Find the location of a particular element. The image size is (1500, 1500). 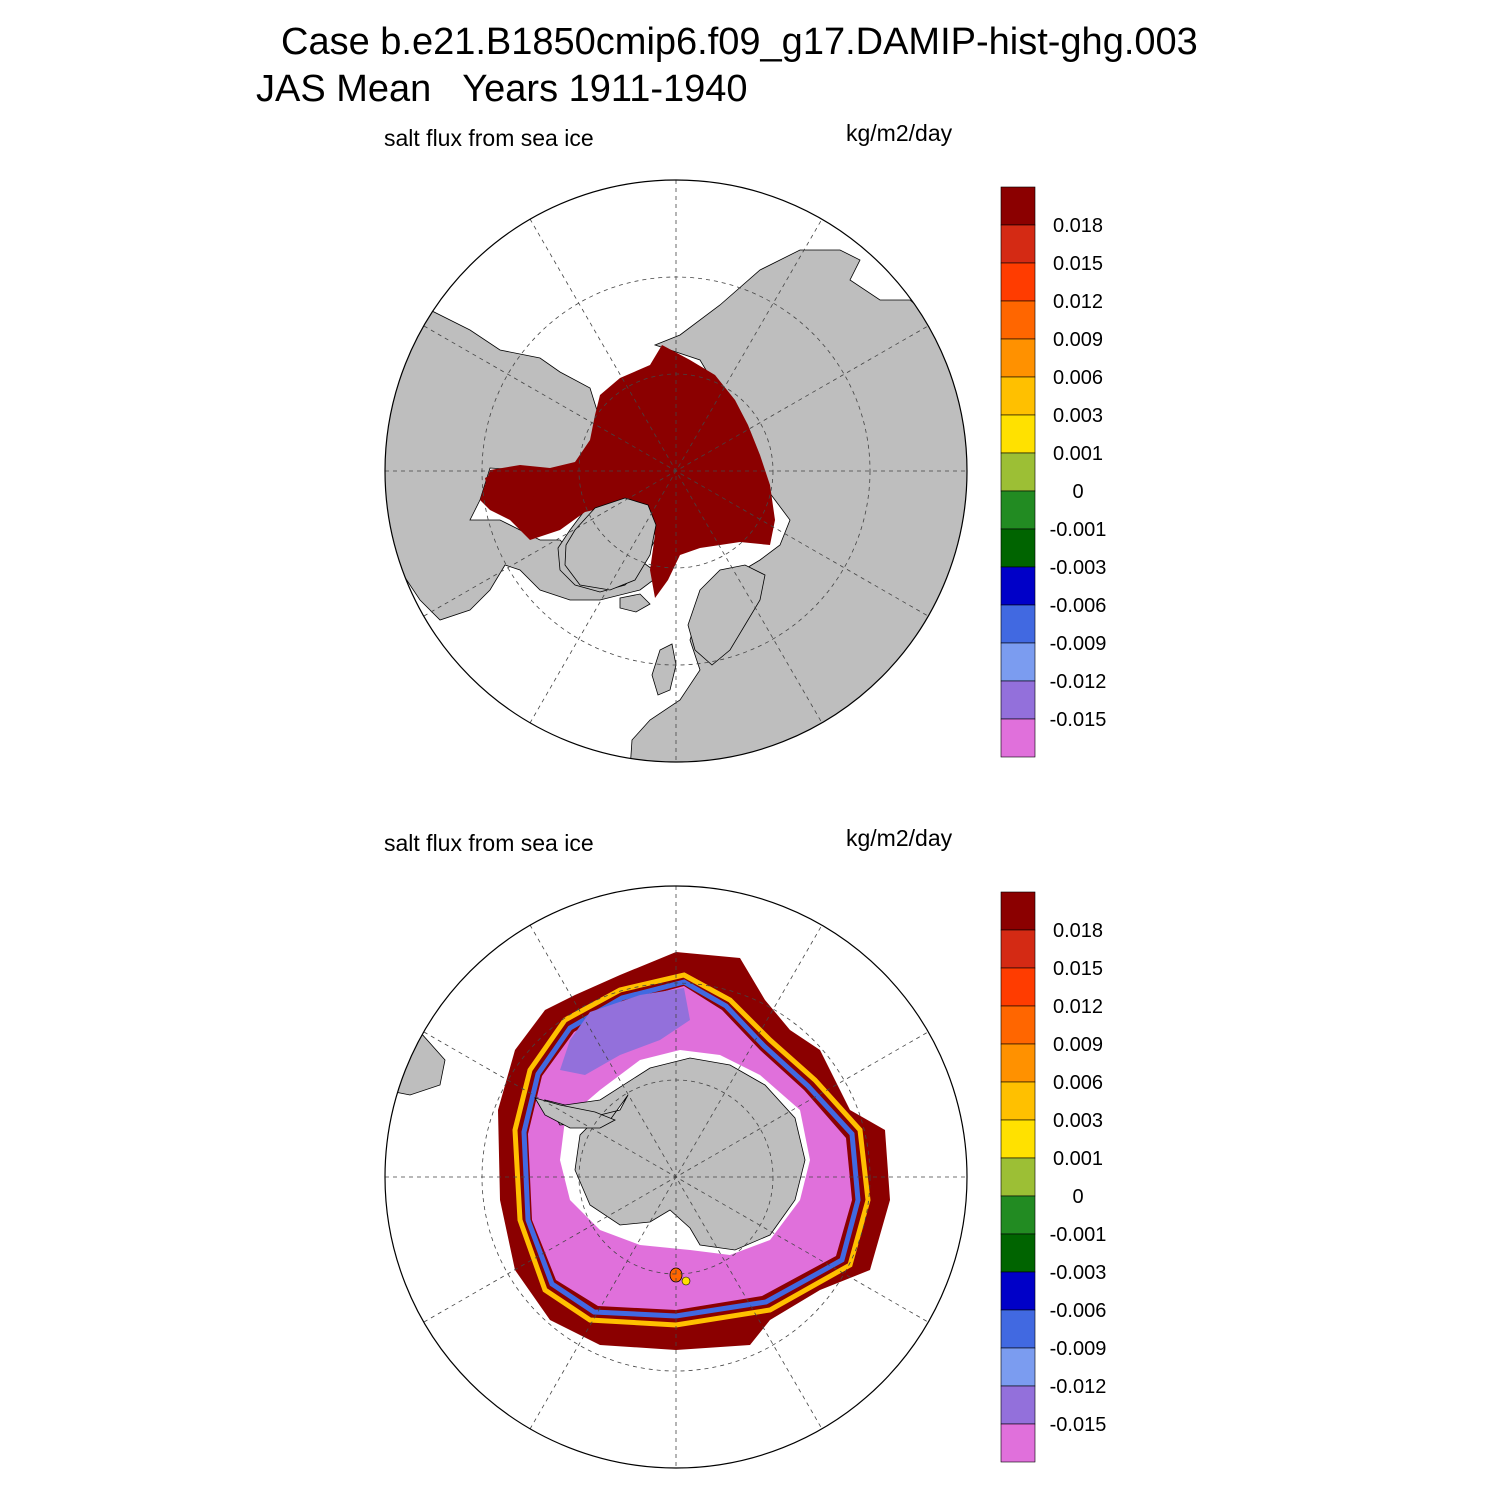

greenland-interior is located at coordinates (610, 544).